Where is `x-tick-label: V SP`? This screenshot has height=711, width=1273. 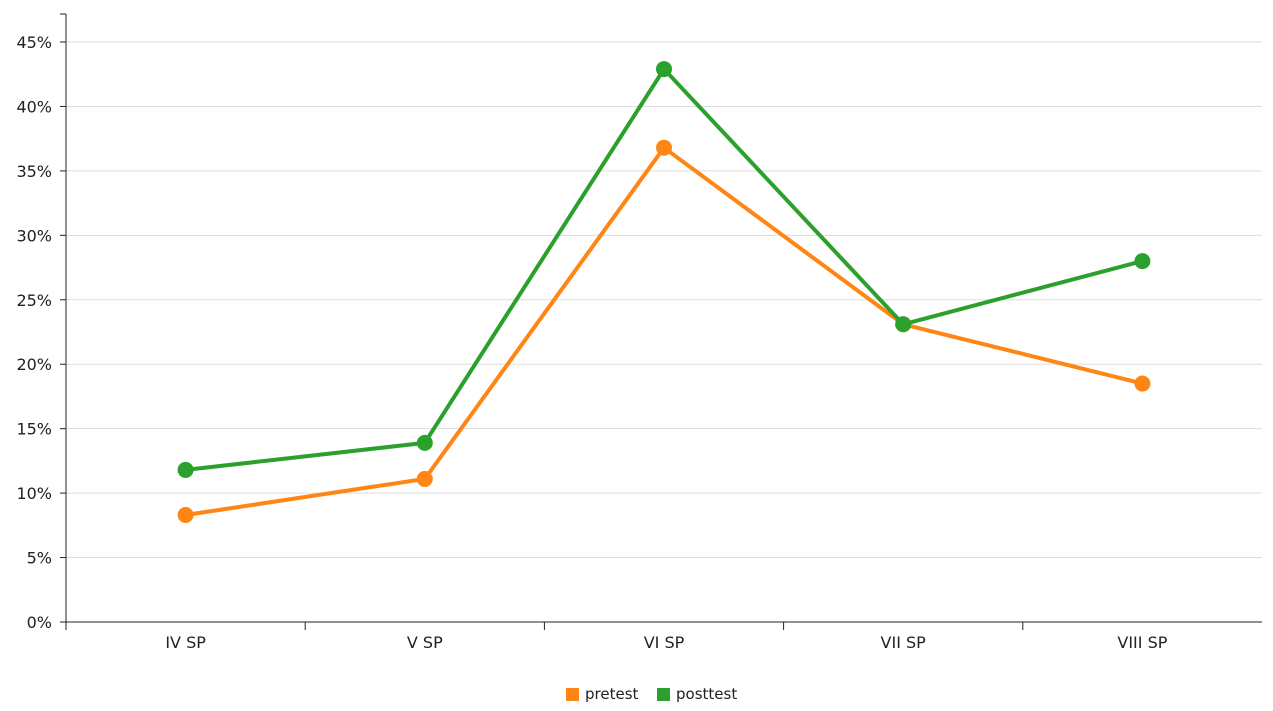 x-tick-label: V SP is located at coordinates (425, 642).